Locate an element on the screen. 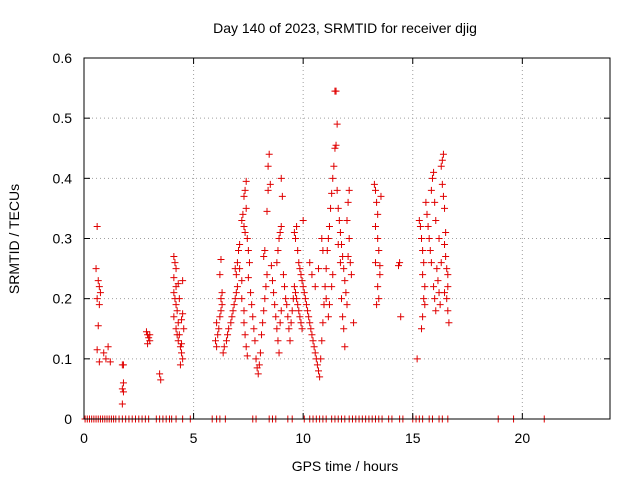 The width and height of the screenshot is (640, 480). x-axis-label: GPS time / hours is located at coordinates (345, 466).